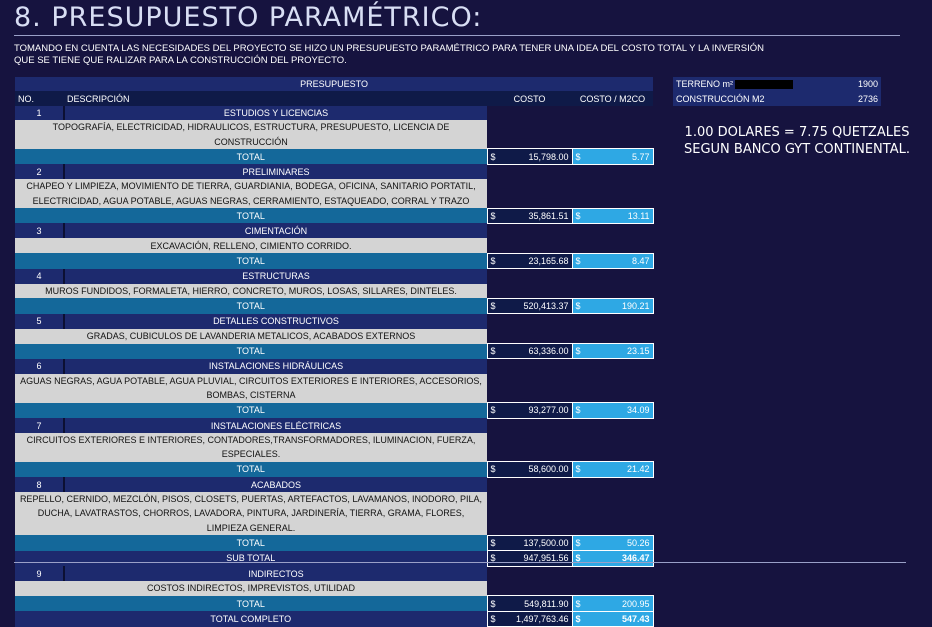 The height and width of the screenshot is (627, 932). Describe the element at coordinates (334, 558) in the screenshot. I see `total-row: SUB TOTAL $947,951.56 $346.47` at that location.